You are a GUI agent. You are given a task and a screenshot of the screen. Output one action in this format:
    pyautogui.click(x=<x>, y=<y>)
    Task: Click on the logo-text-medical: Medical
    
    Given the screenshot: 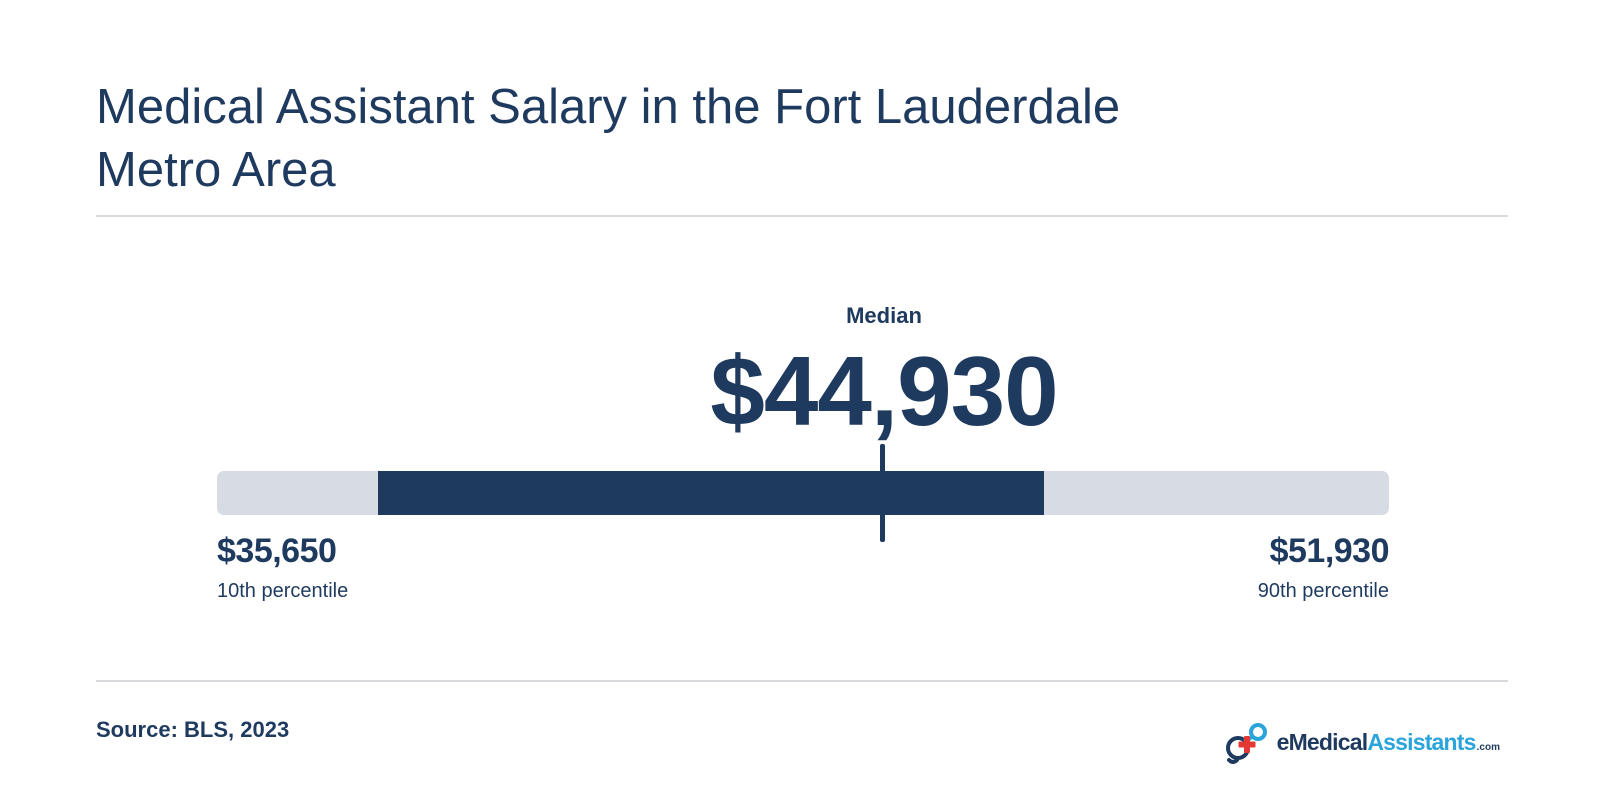 What is the action you would take?
    pyautogui.click(x=1328, y=741)
    